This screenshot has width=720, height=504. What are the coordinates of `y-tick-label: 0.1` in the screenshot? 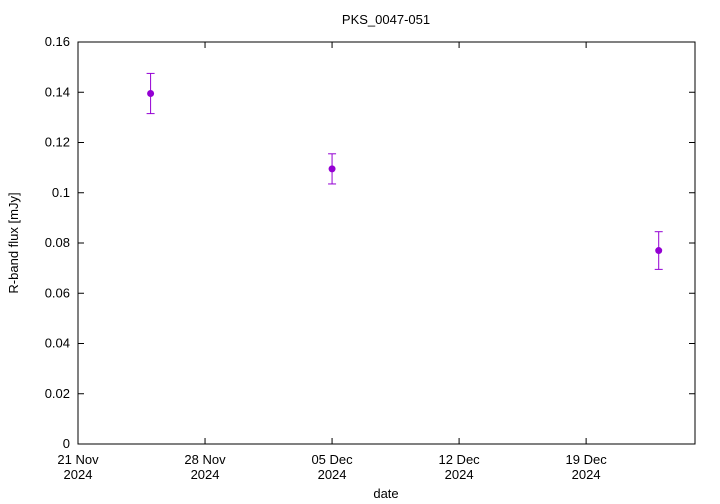 It's located at (61, 192).